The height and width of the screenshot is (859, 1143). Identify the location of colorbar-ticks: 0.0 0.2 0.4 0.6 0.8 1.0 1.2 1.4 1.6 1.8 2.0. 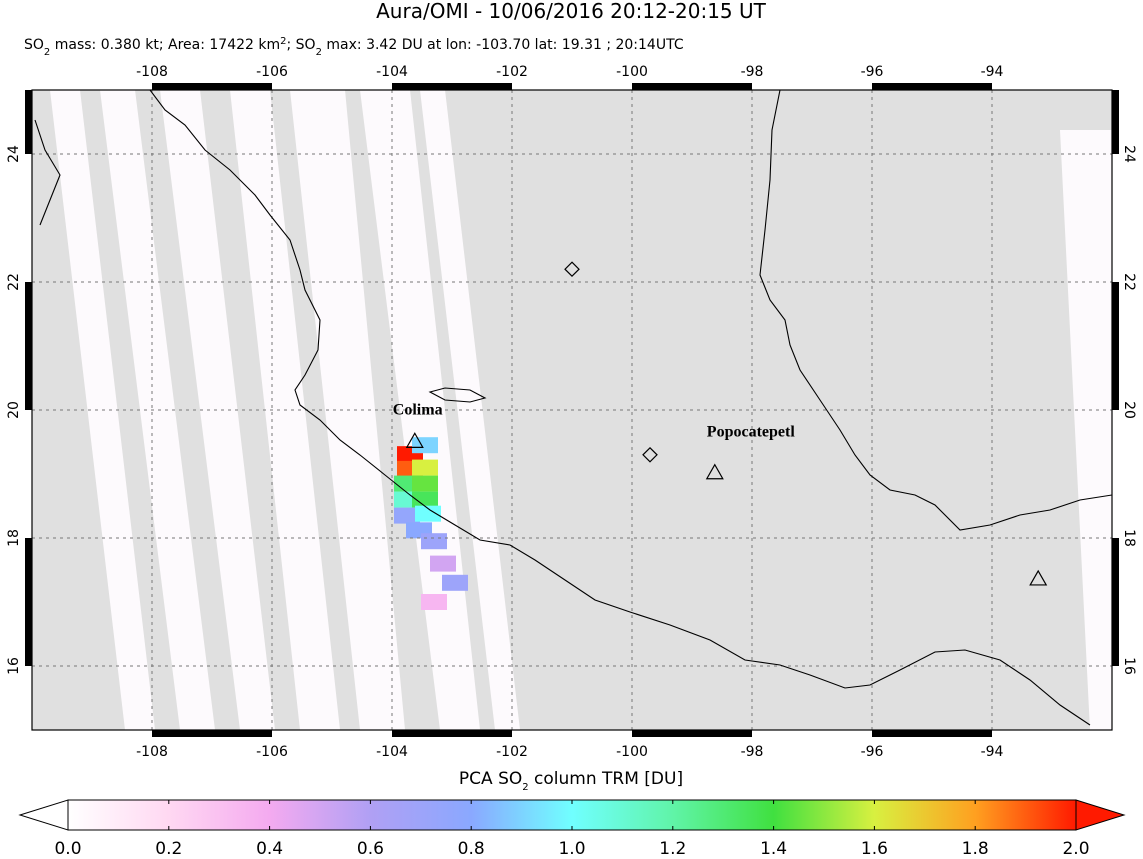
(572, 829).